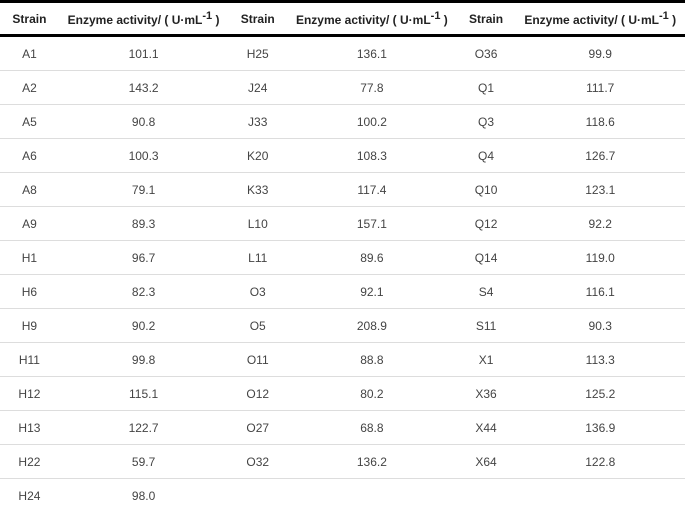 This screenshot has width=685, height=513. Describe the element at coordinates (372, 325) in the screenshot. I see `activity-cell: 208.9` at that location.